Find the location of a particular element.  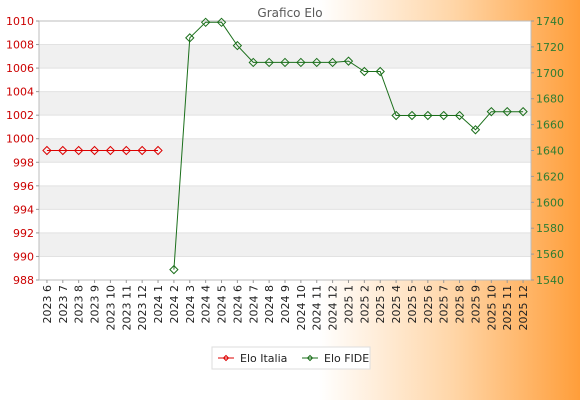

x-axis-label: 2025 3 is located at coordinates (380, 304).